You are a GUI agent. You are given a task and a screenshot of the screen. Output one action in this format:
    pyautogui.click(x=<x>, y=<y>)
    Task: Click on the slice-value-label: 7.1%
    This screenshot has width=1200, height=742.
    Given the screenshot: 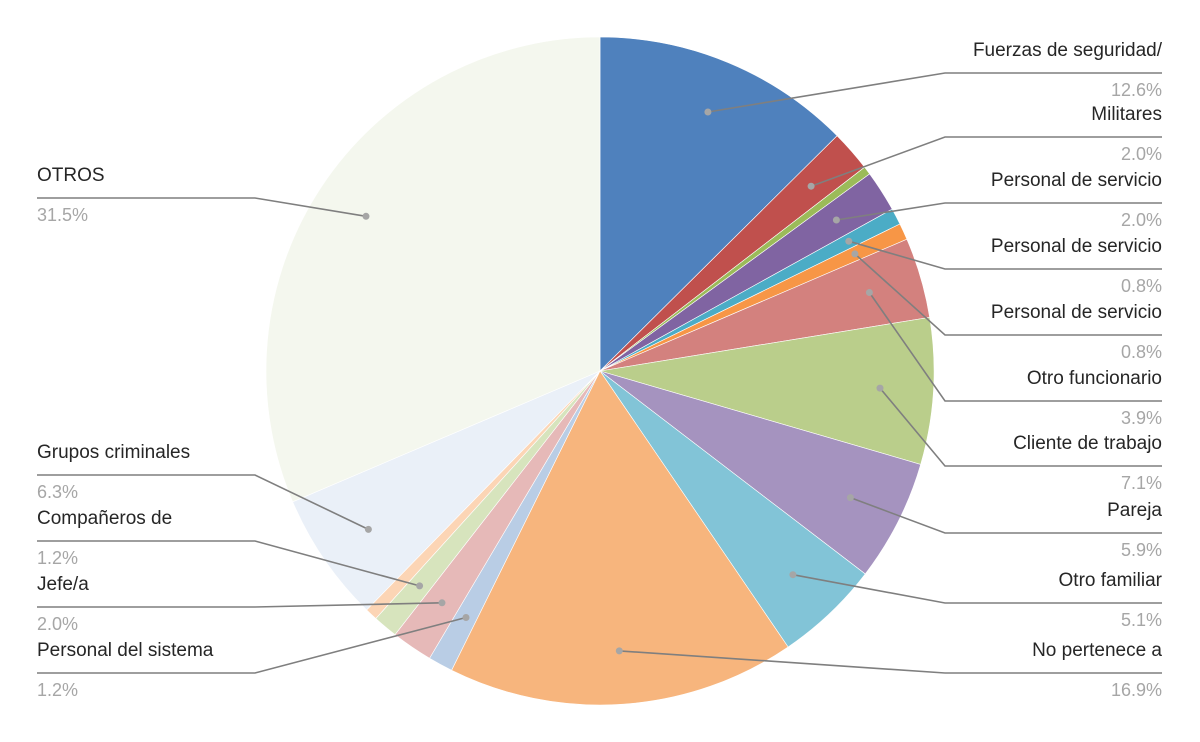 What is the action you would take?
    pyautogui.click(x=1141, y=483)
    